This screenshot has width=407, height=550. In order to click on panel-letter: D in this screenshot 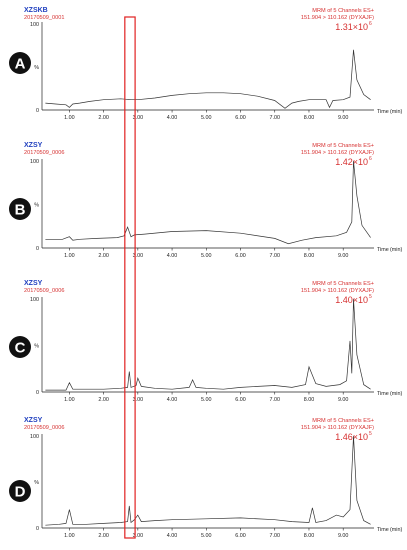, I will do `click(20, 492)`.